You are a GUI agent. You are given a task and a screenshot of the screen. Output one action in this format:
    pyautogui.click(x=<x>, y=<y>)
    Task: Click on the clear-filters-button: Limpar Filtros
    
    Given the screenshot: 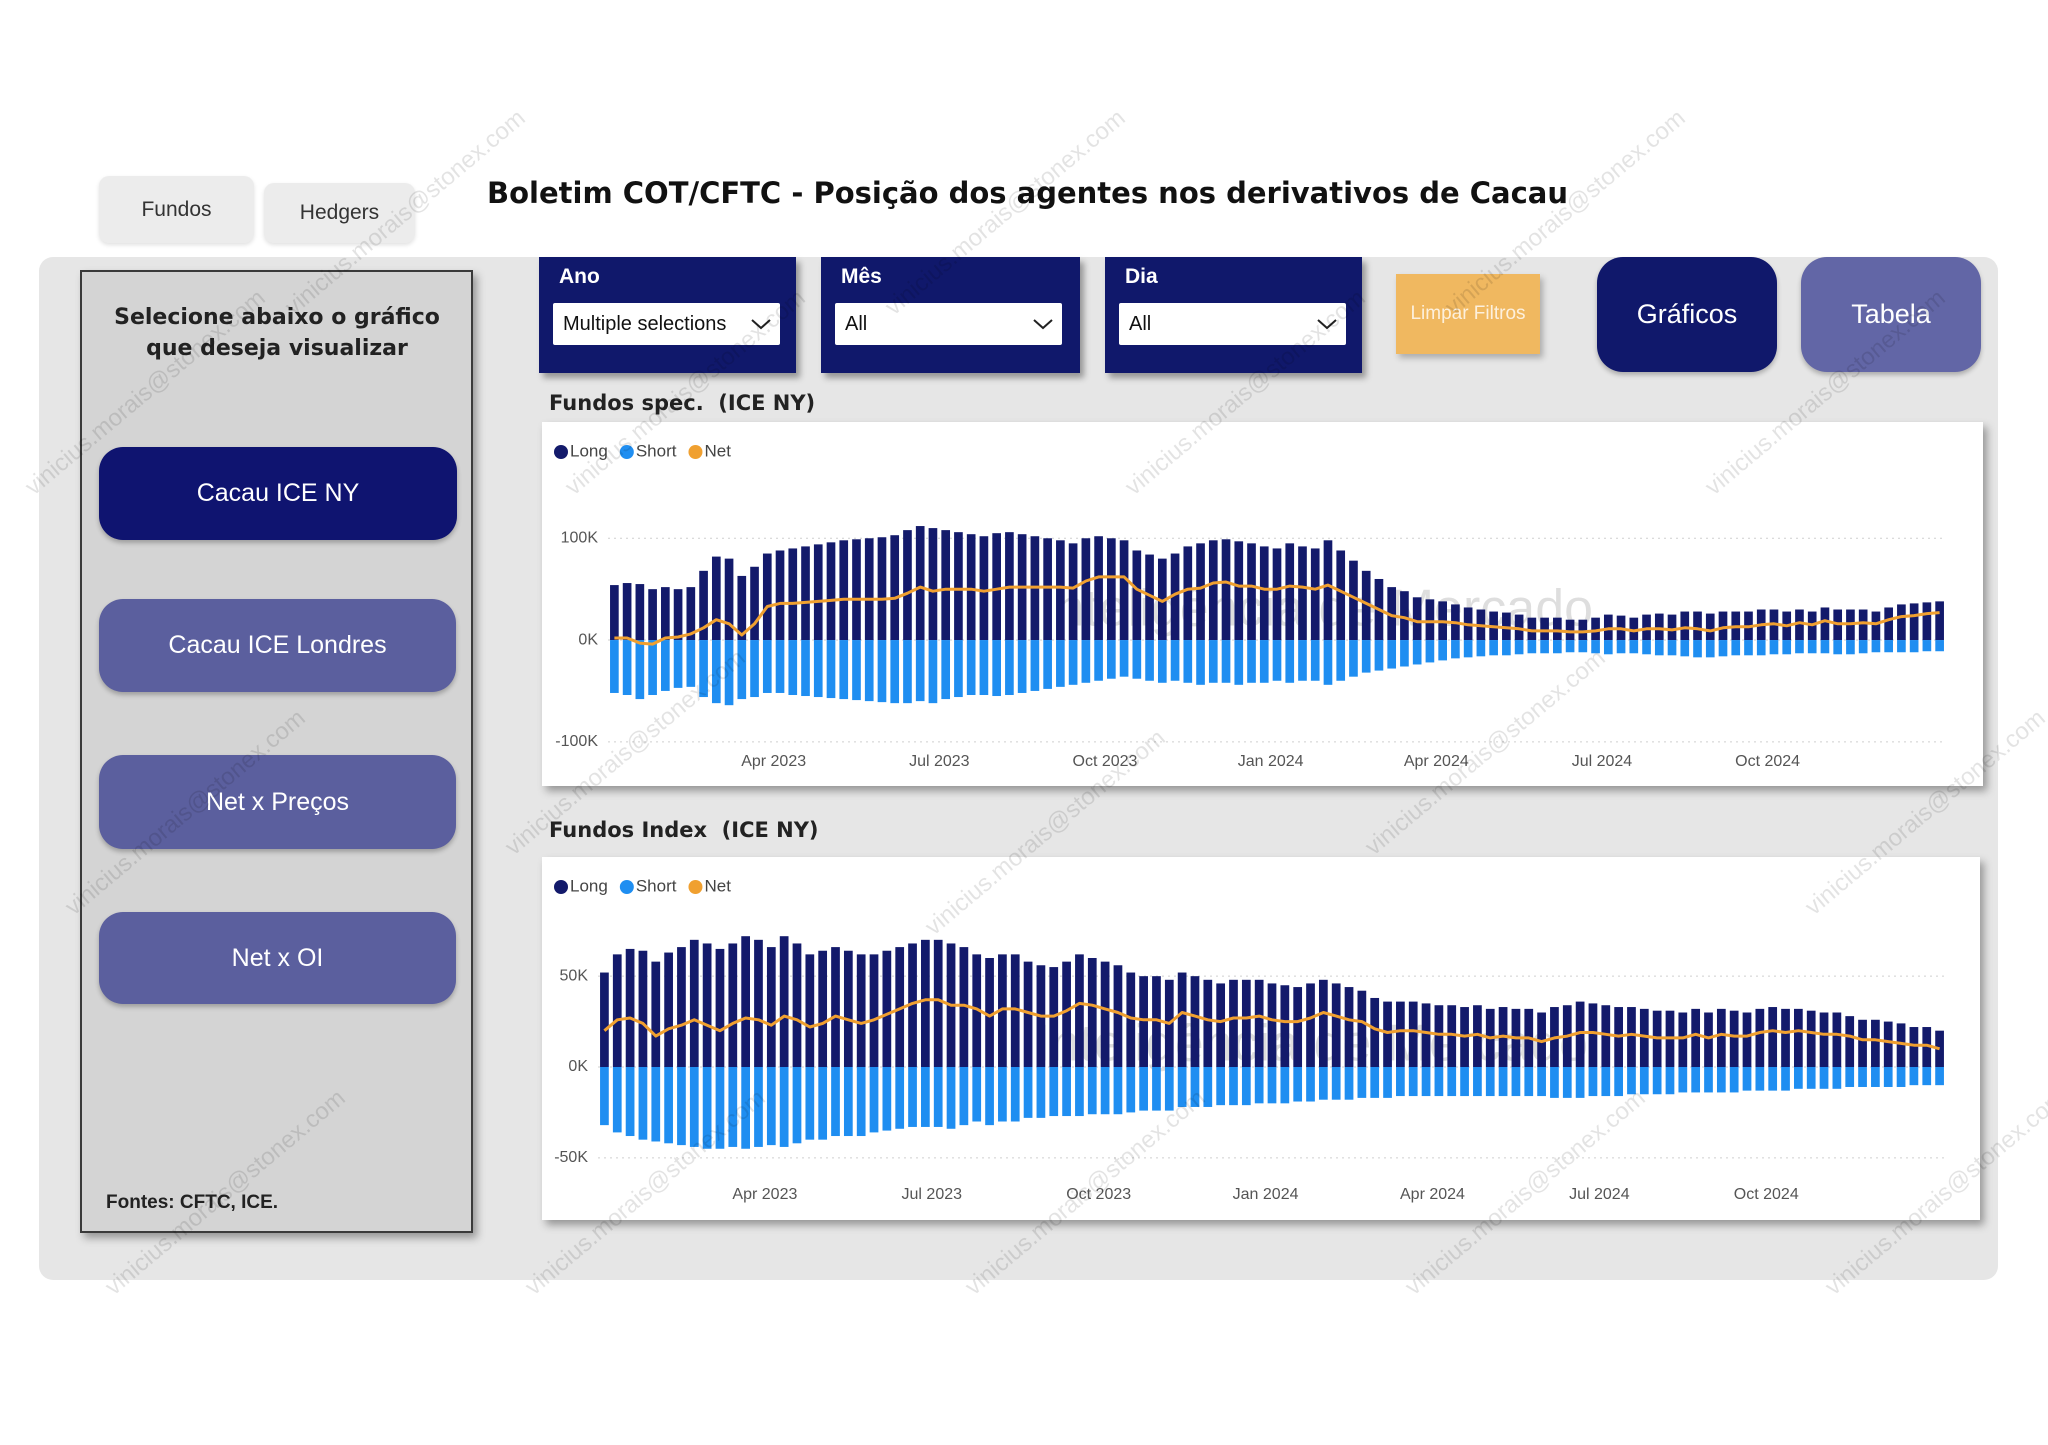 What is the action you would take?
    pyautogui.click(x=1468, y=314)
    